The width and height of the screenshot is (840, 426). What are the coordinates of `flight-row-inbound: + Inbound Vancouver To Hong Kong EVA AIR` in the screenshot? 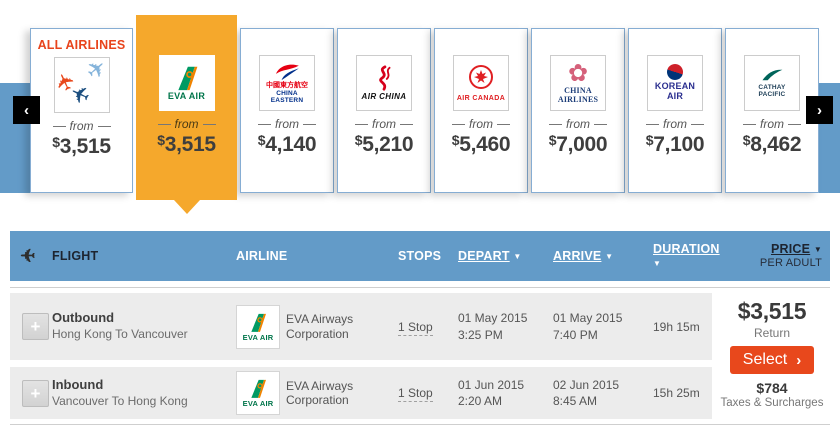 It's located at (361, 393).